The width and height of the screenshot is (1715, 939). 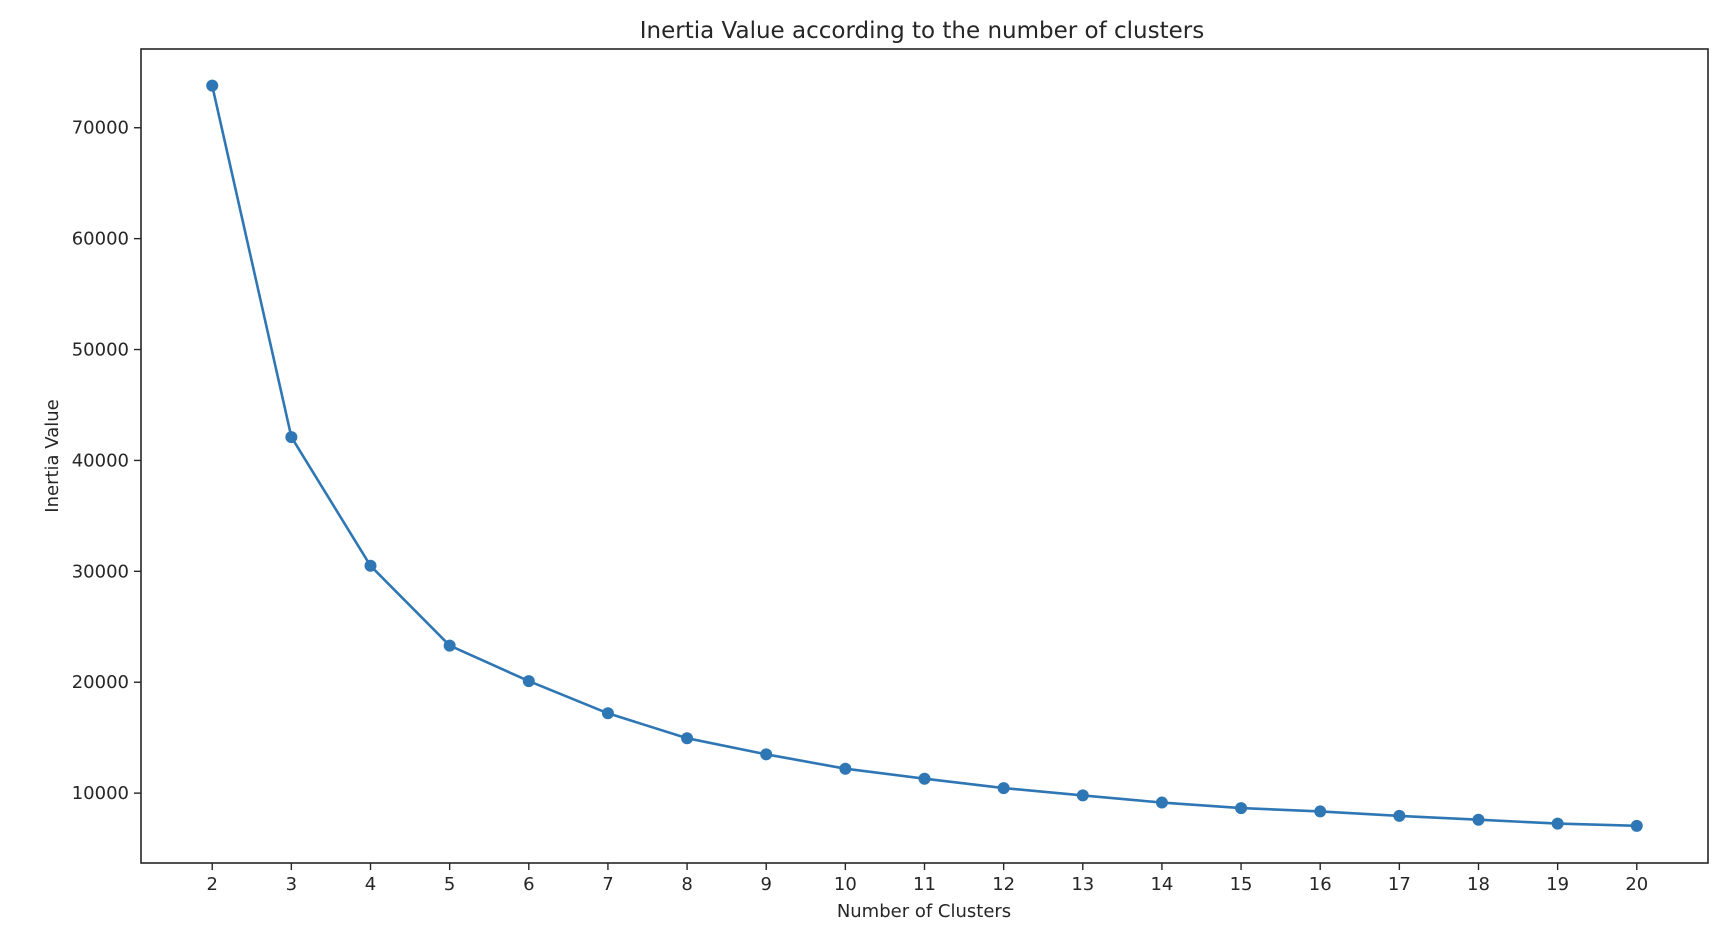 I want to click on x-tick-label: 12, so click(x=1003, y=884).